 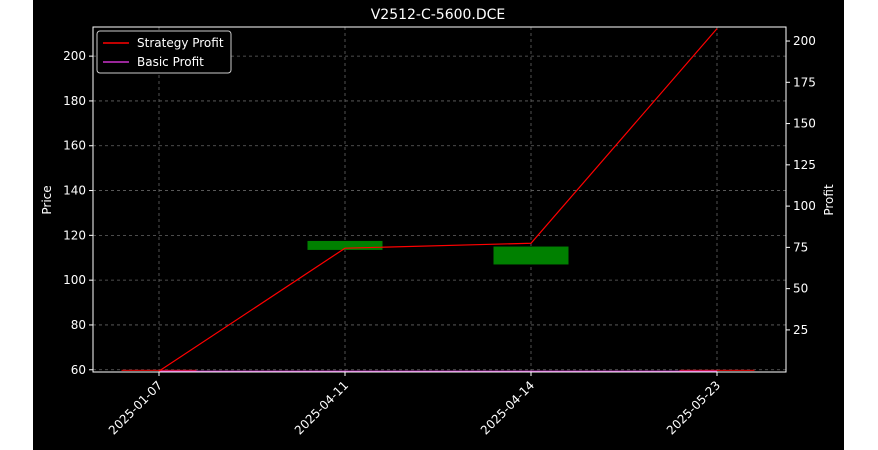 I want to click on chart-title: V2512-C-5600.DCE, so click(x=438, y=15).